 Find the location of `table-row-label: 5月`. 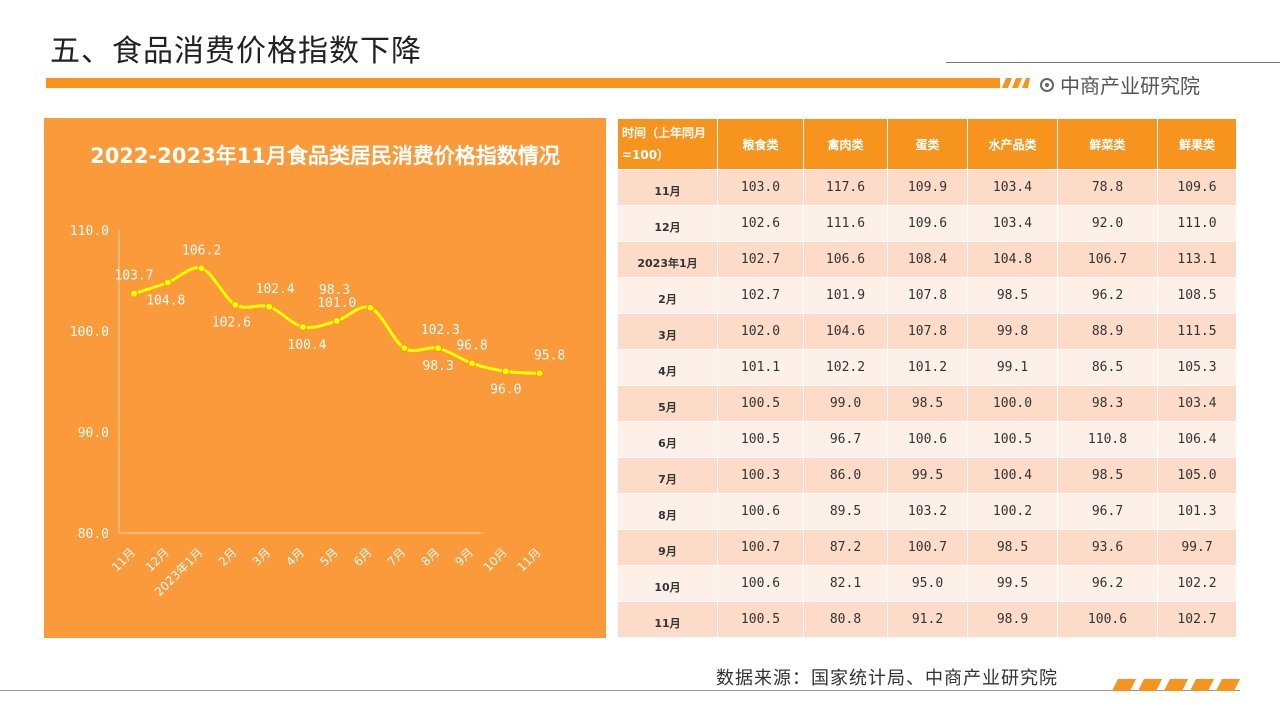

table-row-label: 5月 is located at coordinates (667, 403).